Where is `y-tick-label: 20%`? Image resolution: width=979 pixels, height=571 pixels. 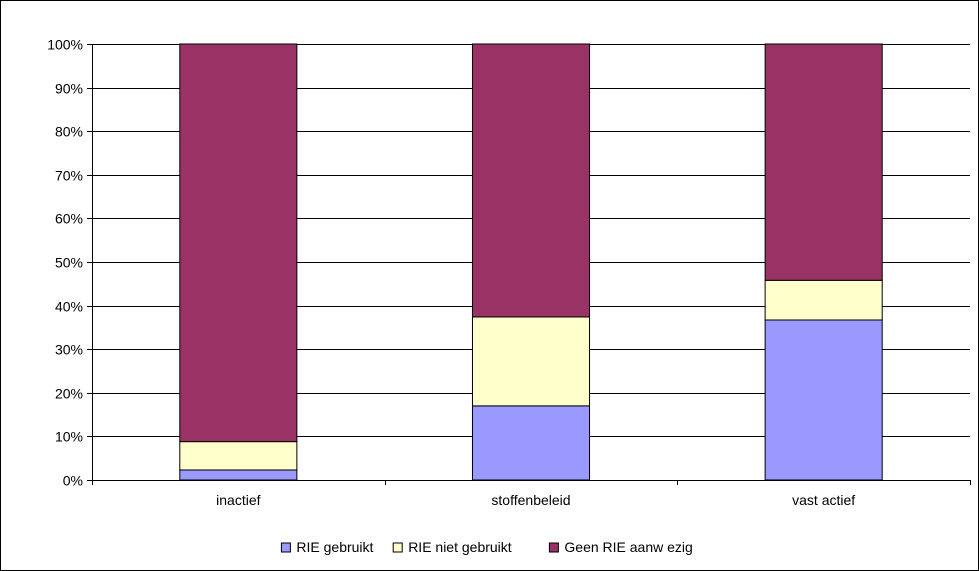 y-tick-label: 20% is located at coordinates (69, 394).